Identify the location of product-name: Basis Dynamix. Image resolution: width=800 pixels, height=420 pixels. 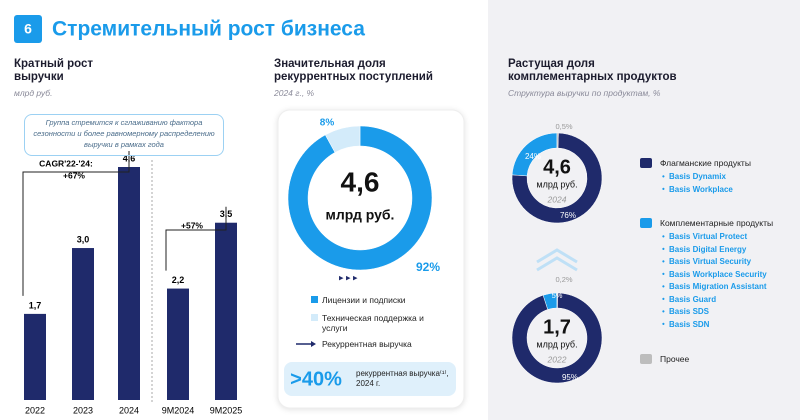
(697, 176).